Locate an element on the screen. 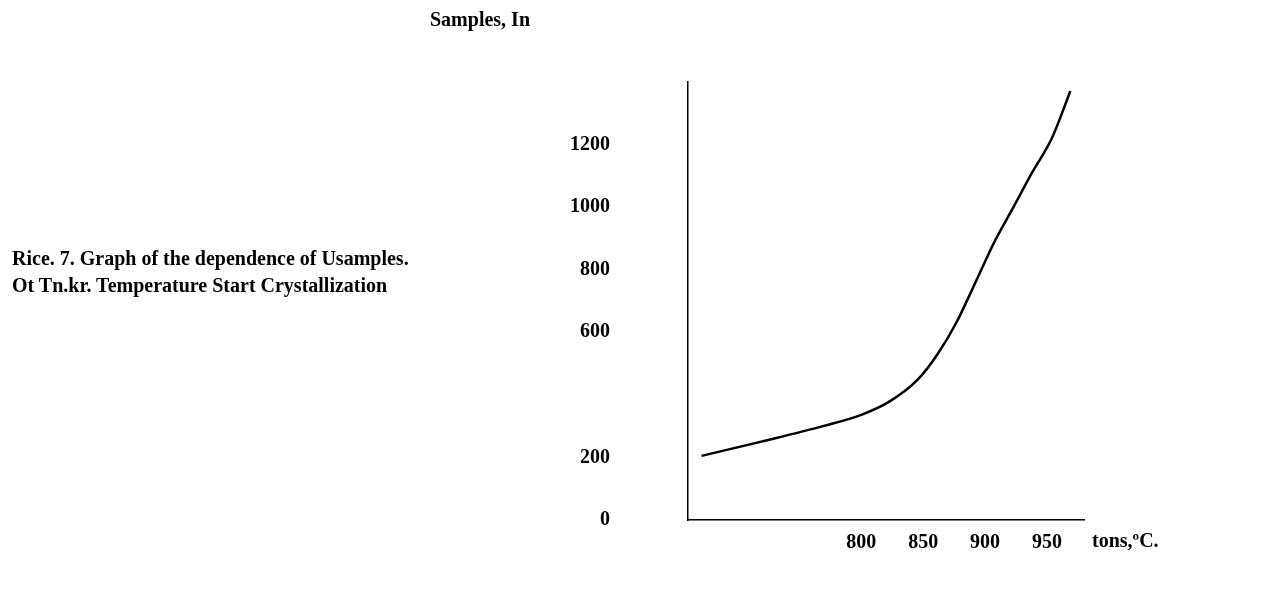  y-tick-label: 200 is located at coordinates (595, 455).